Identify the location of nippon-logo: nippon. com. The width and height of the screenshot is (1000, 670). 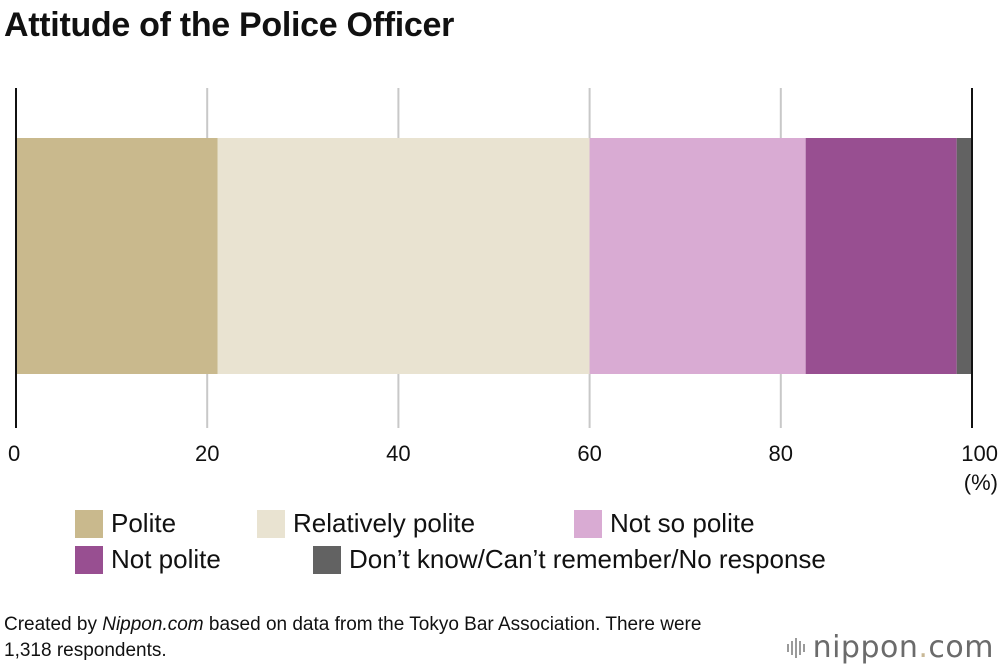
(890, 647).